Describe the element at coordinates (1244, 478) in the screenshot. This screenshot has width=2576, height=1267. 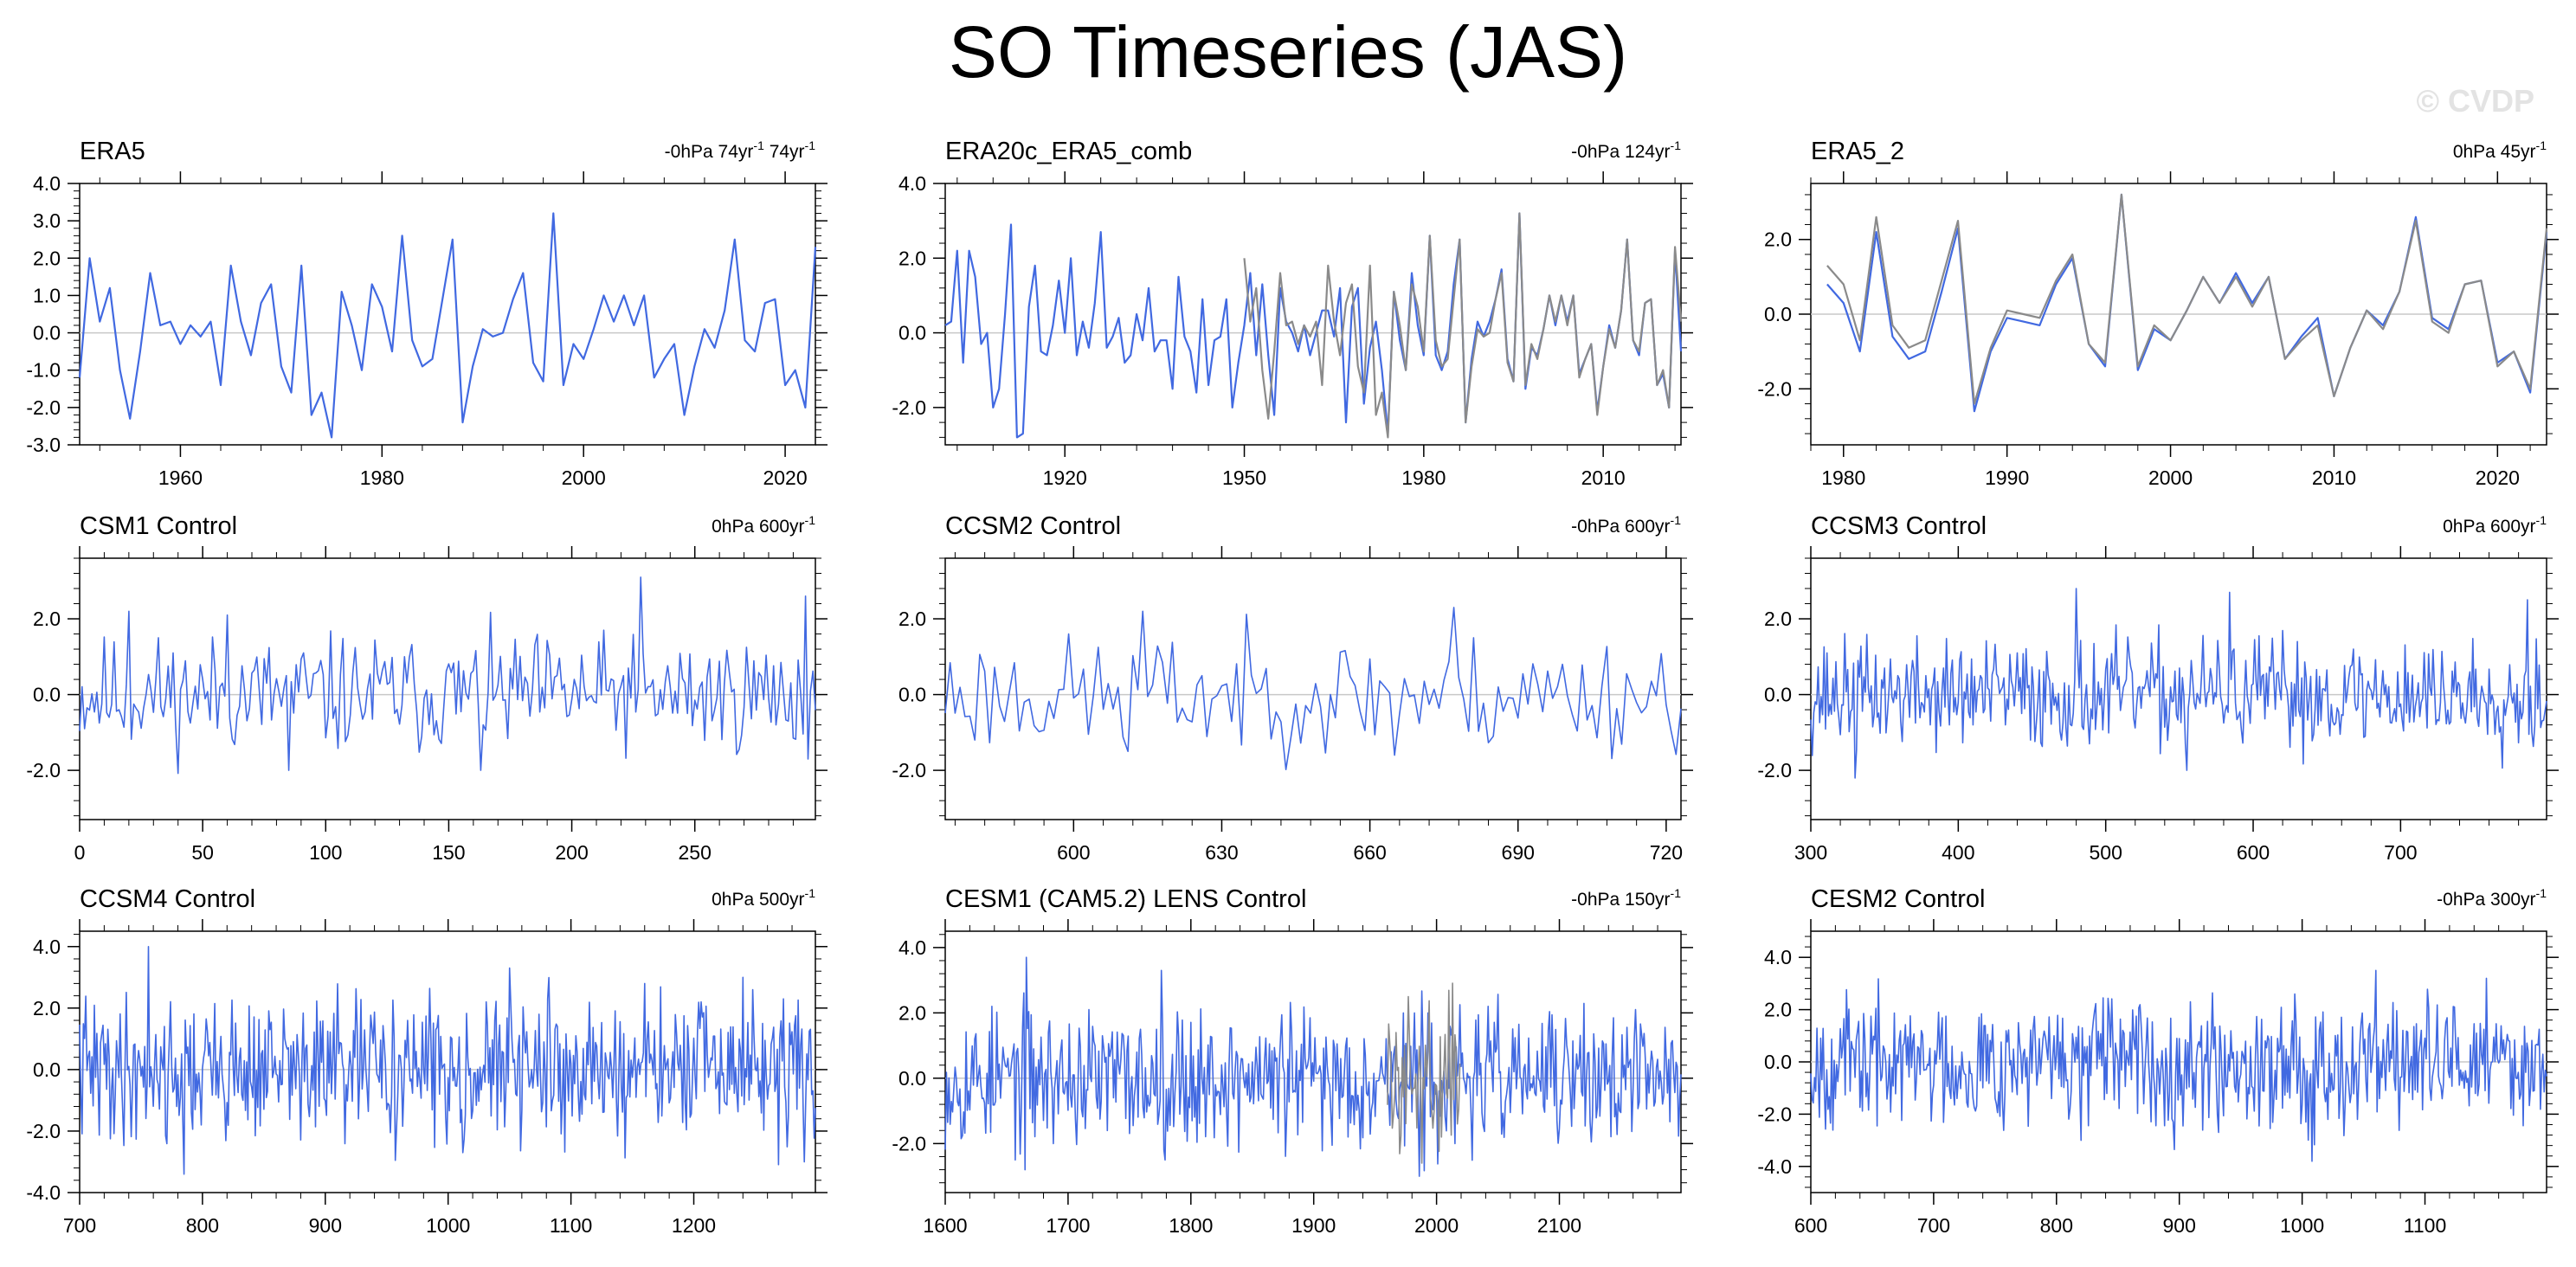
I see `x-tick-label: 1950` at that location.